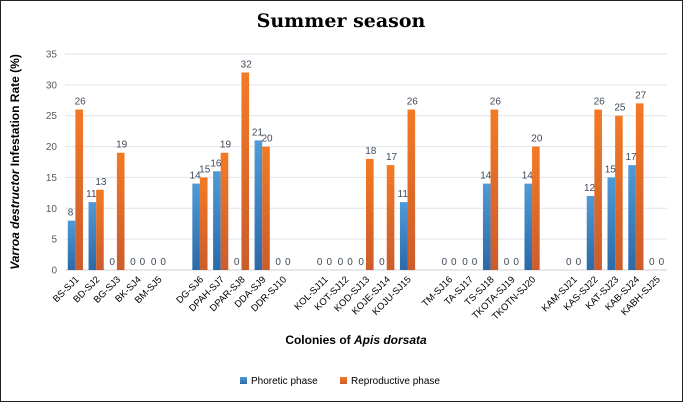  Describe the element at coordinates (52, 147) in the screenshot. I see `y-tick-label: 20` at that location.